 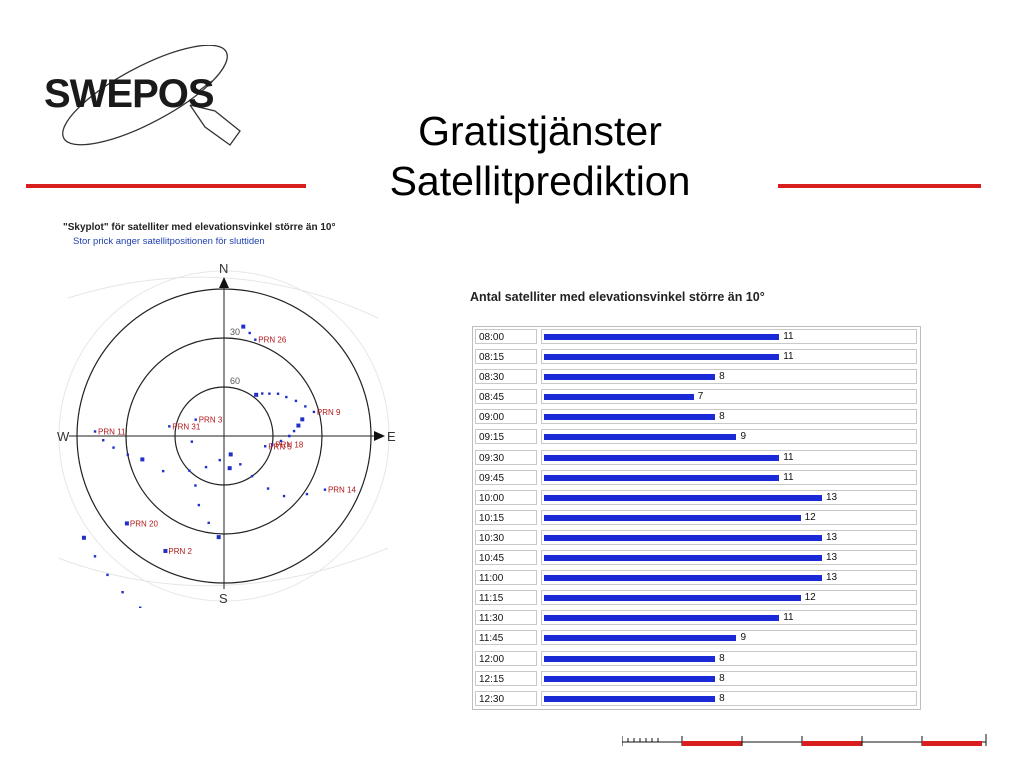 What do you see at coordinates (540, 131) in the screenshot?
I see `title-line-1: Gratistjänster` at bounding box center [540, 131].